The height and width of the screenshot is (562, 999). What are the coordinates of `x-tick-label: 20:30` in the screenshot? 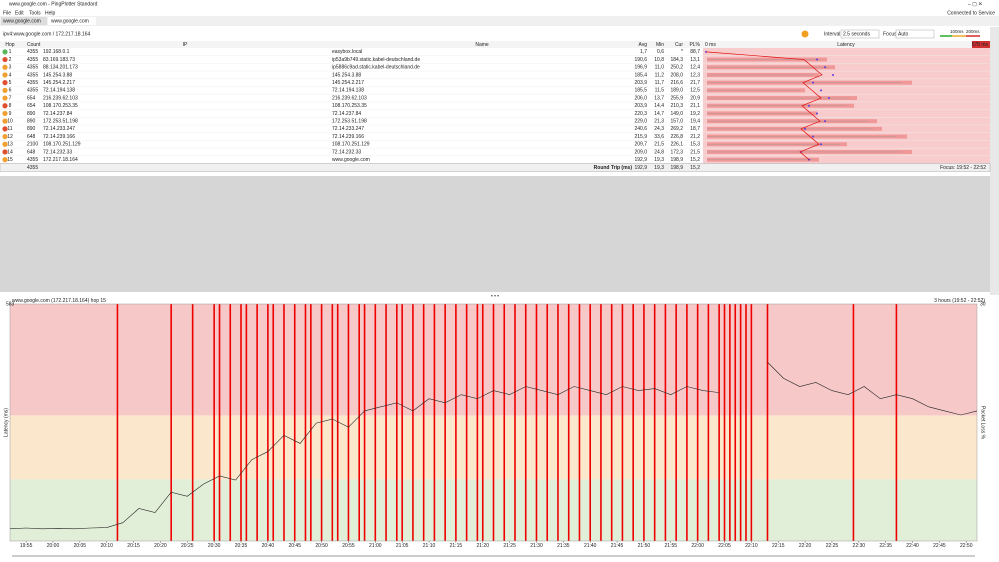 It's located at (214, 546).